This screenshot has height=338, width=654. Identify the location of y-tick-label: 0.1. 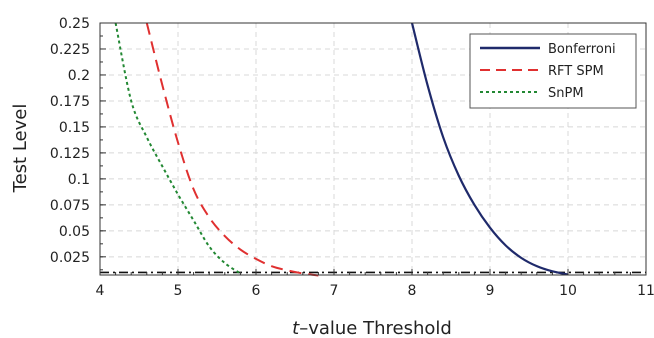
(79, 180).